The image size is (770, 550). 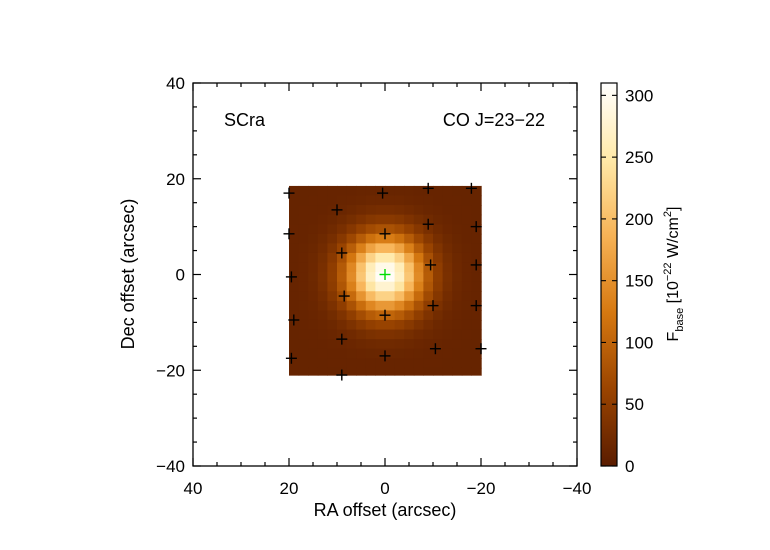 I want to click on y-tick-label: 0, so click(x=180, y=275).